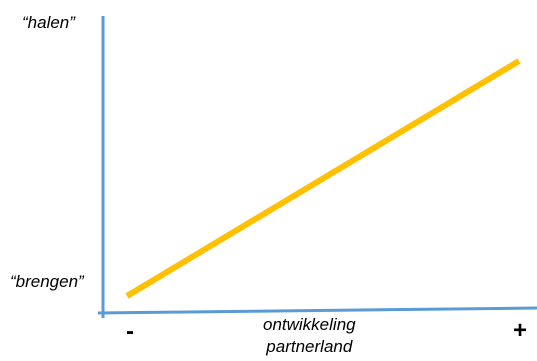  Describe the element at coordinates (309, 346) in the screenshot. I see `x-axis-label-line2: partnerland` at that location.